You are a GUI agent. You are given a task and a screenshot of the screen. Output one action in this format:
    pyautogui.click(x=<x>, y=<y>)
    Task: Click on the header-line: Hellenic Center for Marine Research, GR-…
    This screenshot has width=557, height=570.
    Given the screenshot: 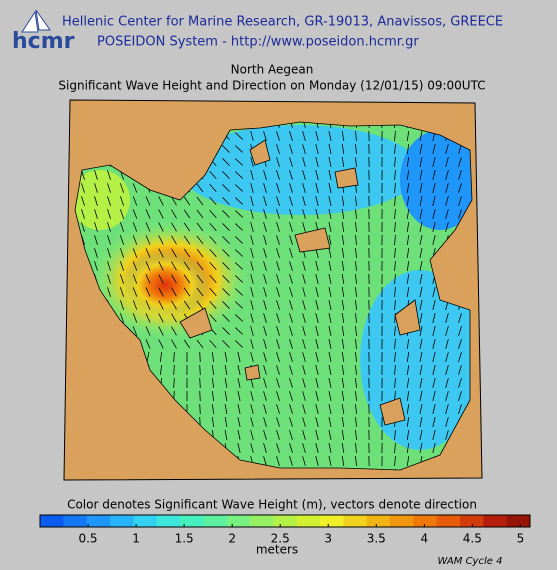 What is the action you would take?
    pyautogui.click(x=282, y=22)
    